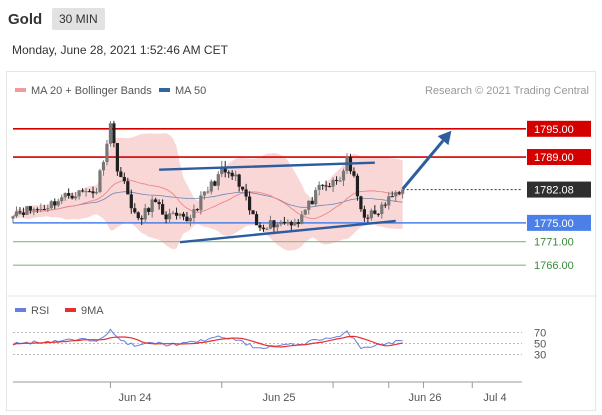 This screenshot has width=602, height=415. Describe the element at coordinates (207, 341) in the screenshot. I see `rsi-ma-line` at that location.